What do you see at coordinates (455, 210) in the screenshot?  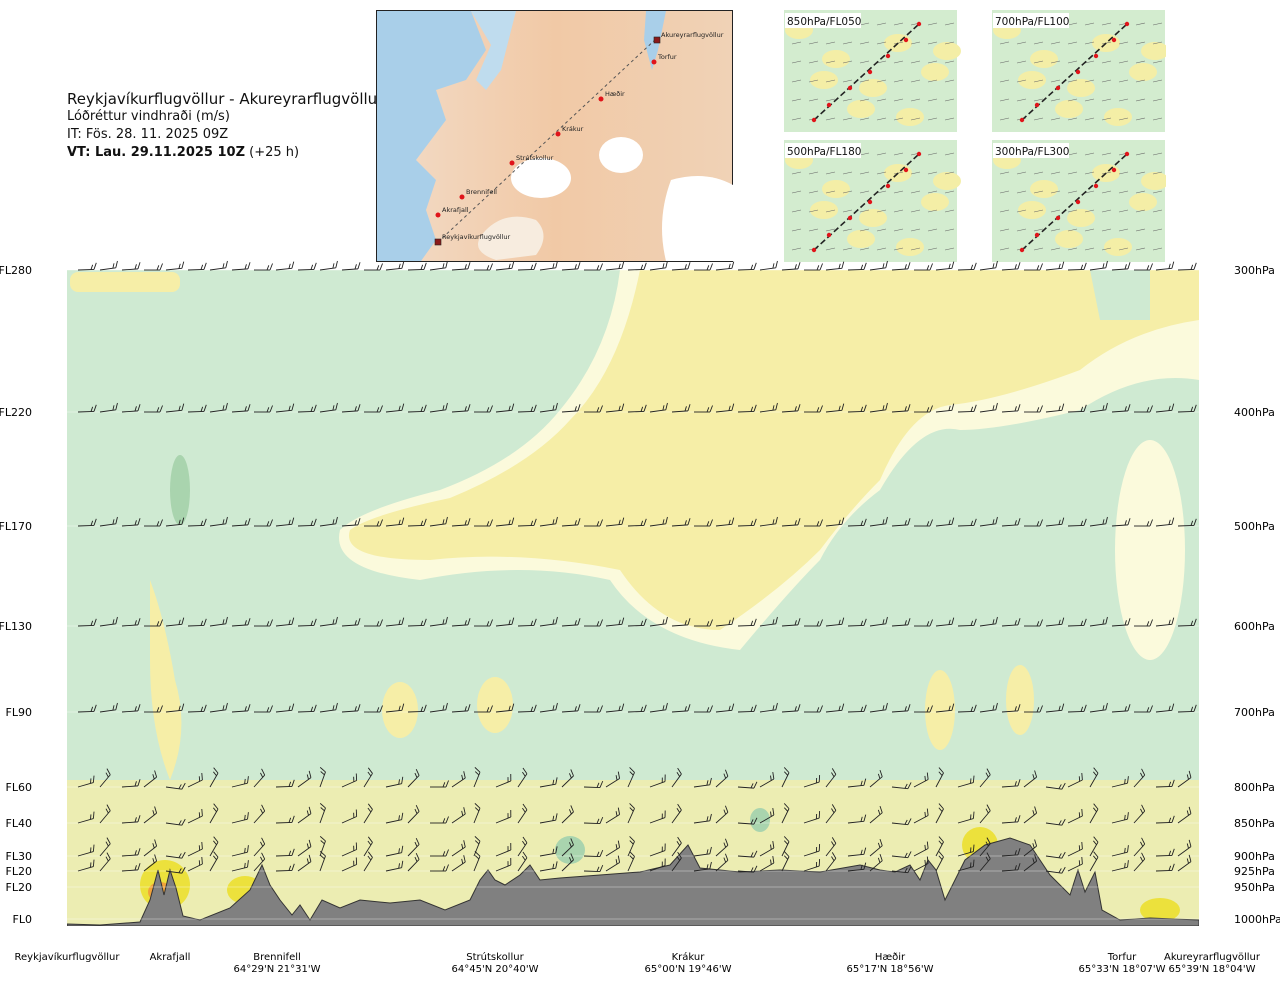 I see `map-waypoint-label: Akrafjall` at bounding box center [455, 210].